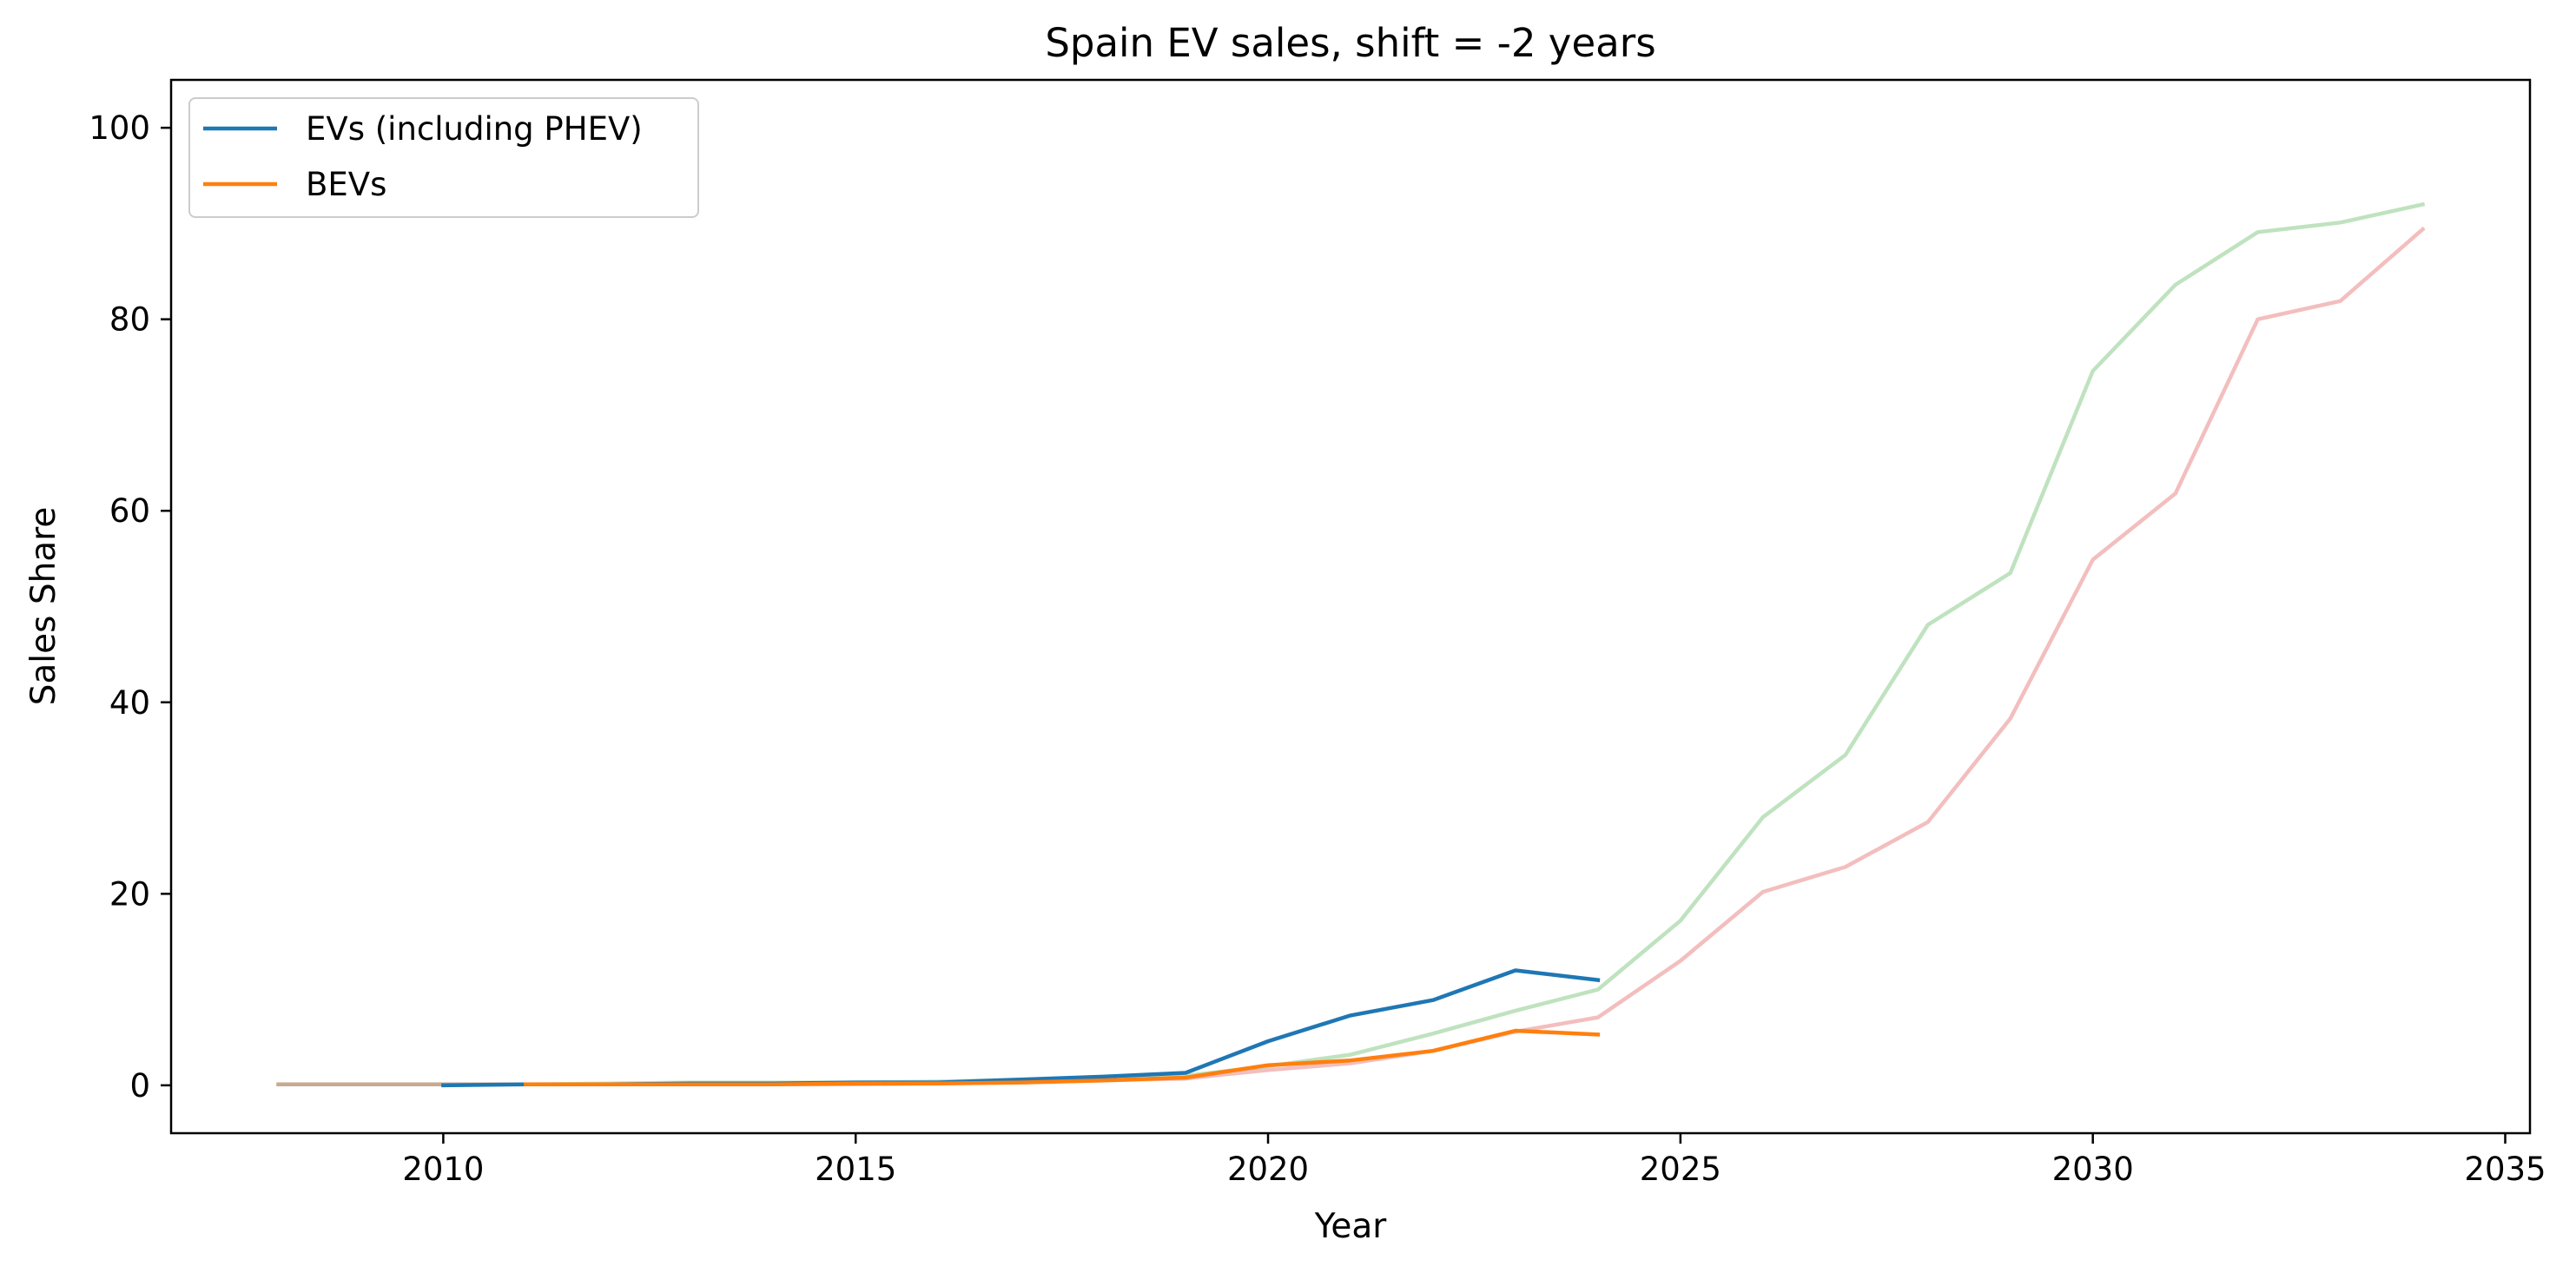 Image resolution: width=2576 pixels, height=1273 pixels. Describe the element at coordinates (1474, 1160) in the screenshot. I see `x-axis: 2010 2015 2020 2025 2030 2035` at that location.